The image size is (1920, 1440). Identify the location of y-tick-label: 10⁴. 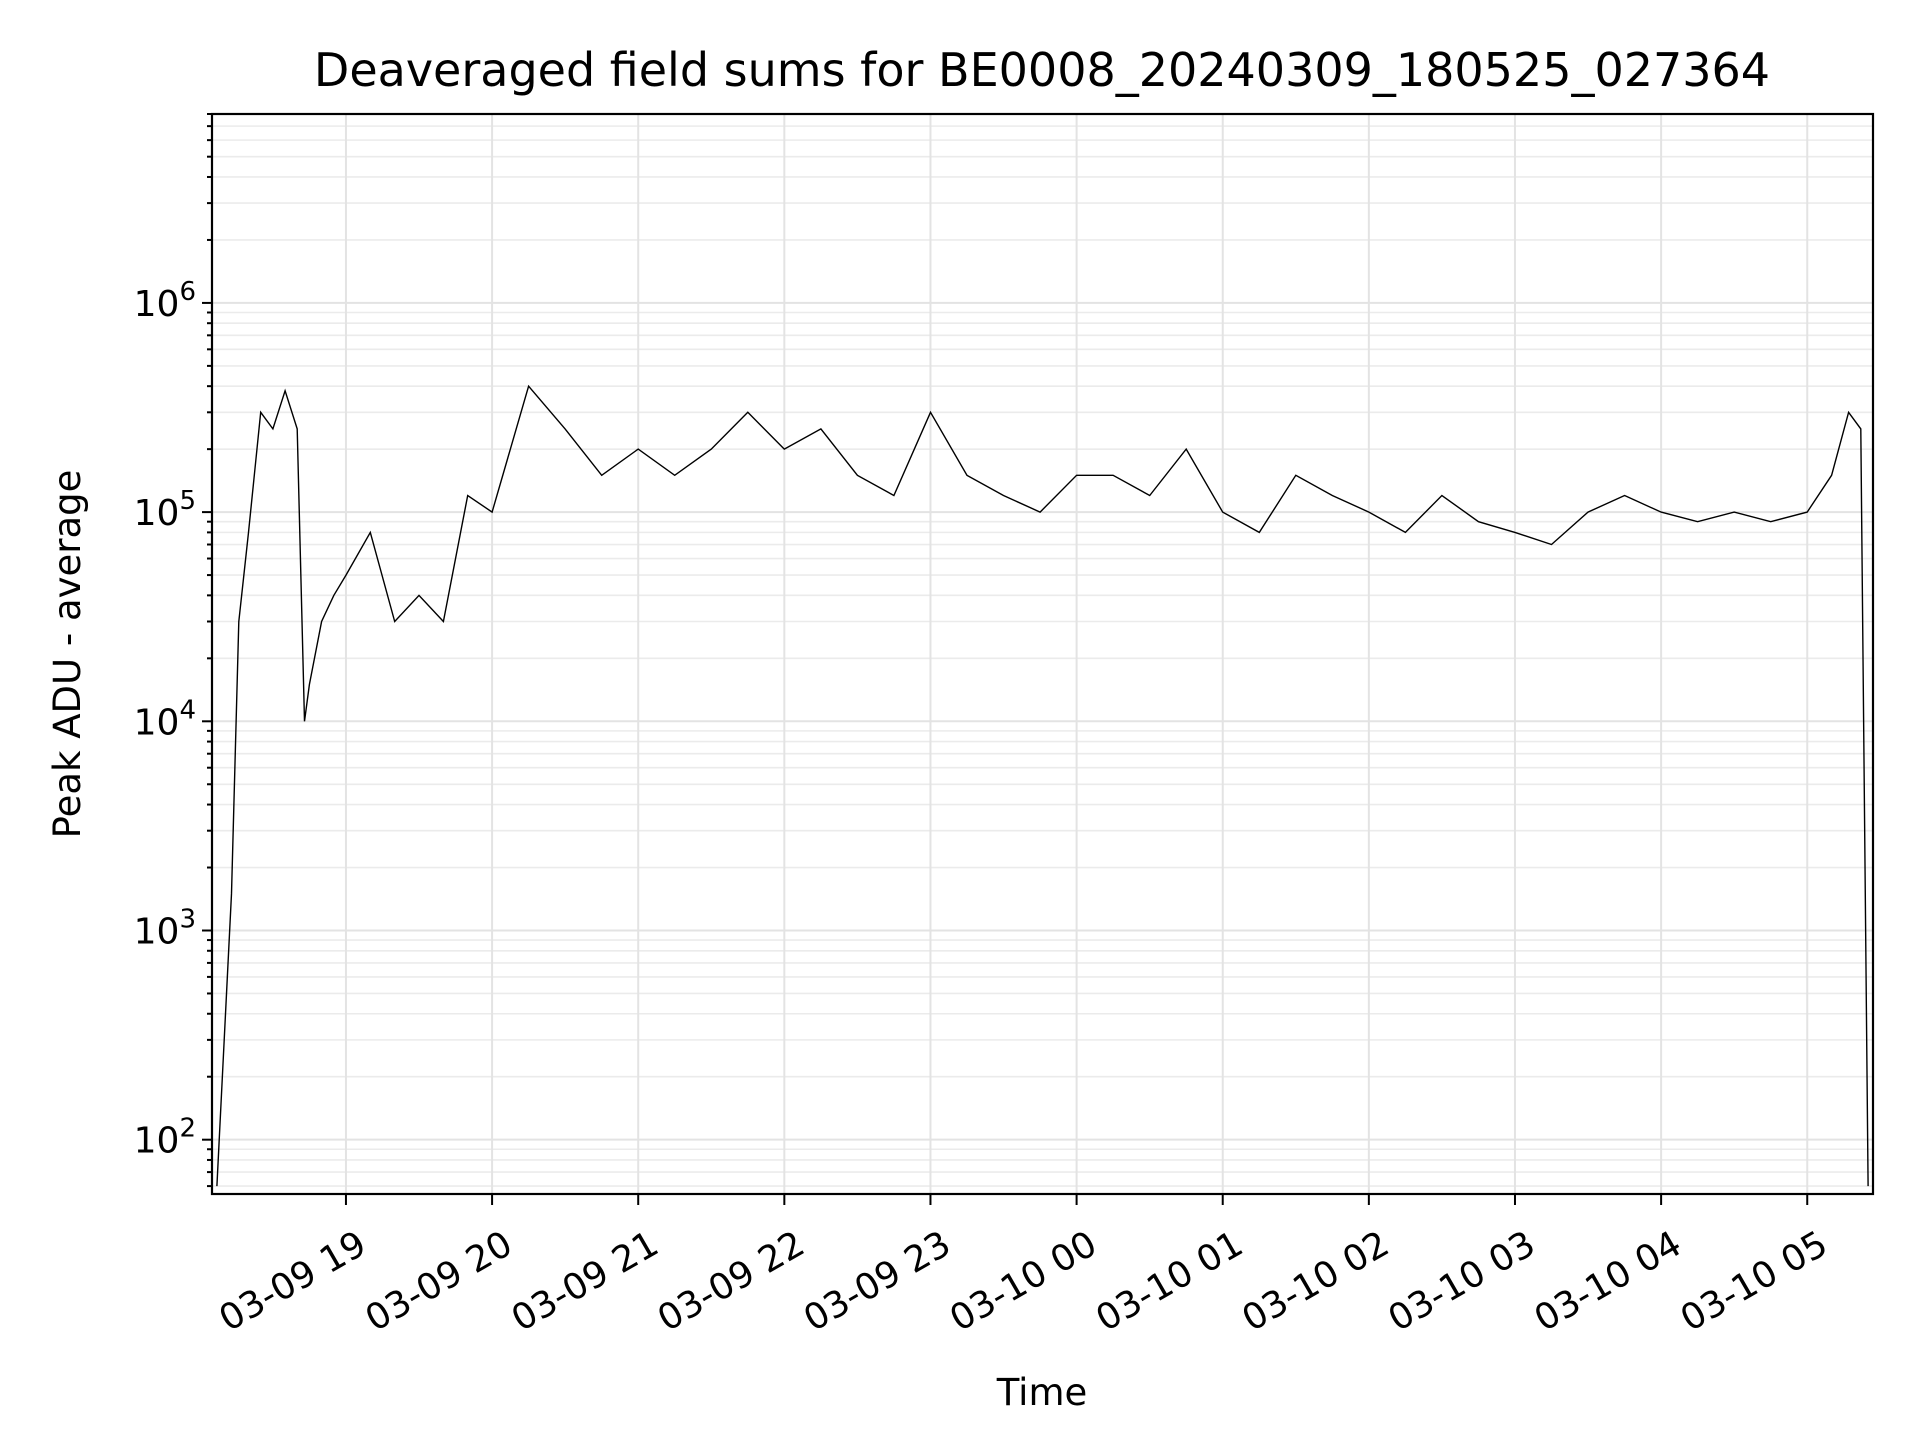
(165, 719).